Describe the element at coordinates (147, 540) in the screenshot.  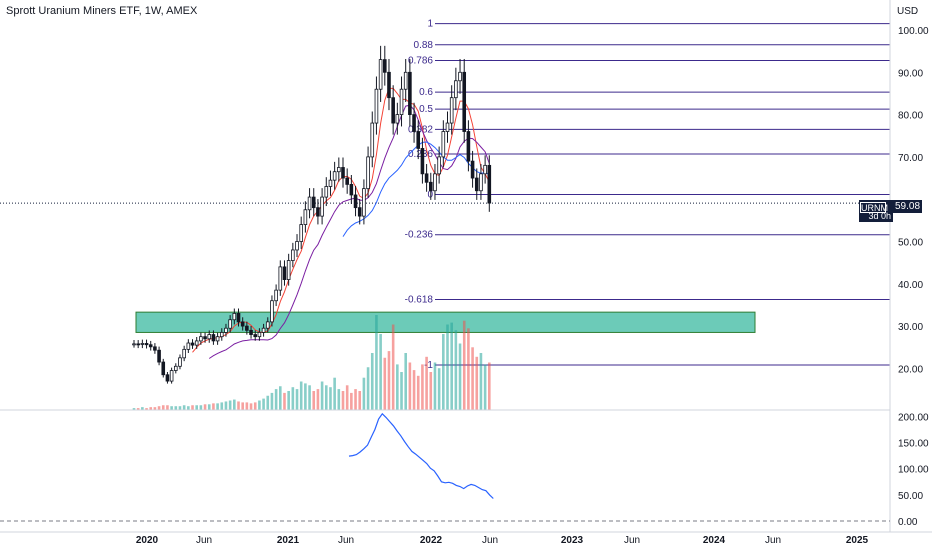
I see `x-tick-label: 2020` at that location.